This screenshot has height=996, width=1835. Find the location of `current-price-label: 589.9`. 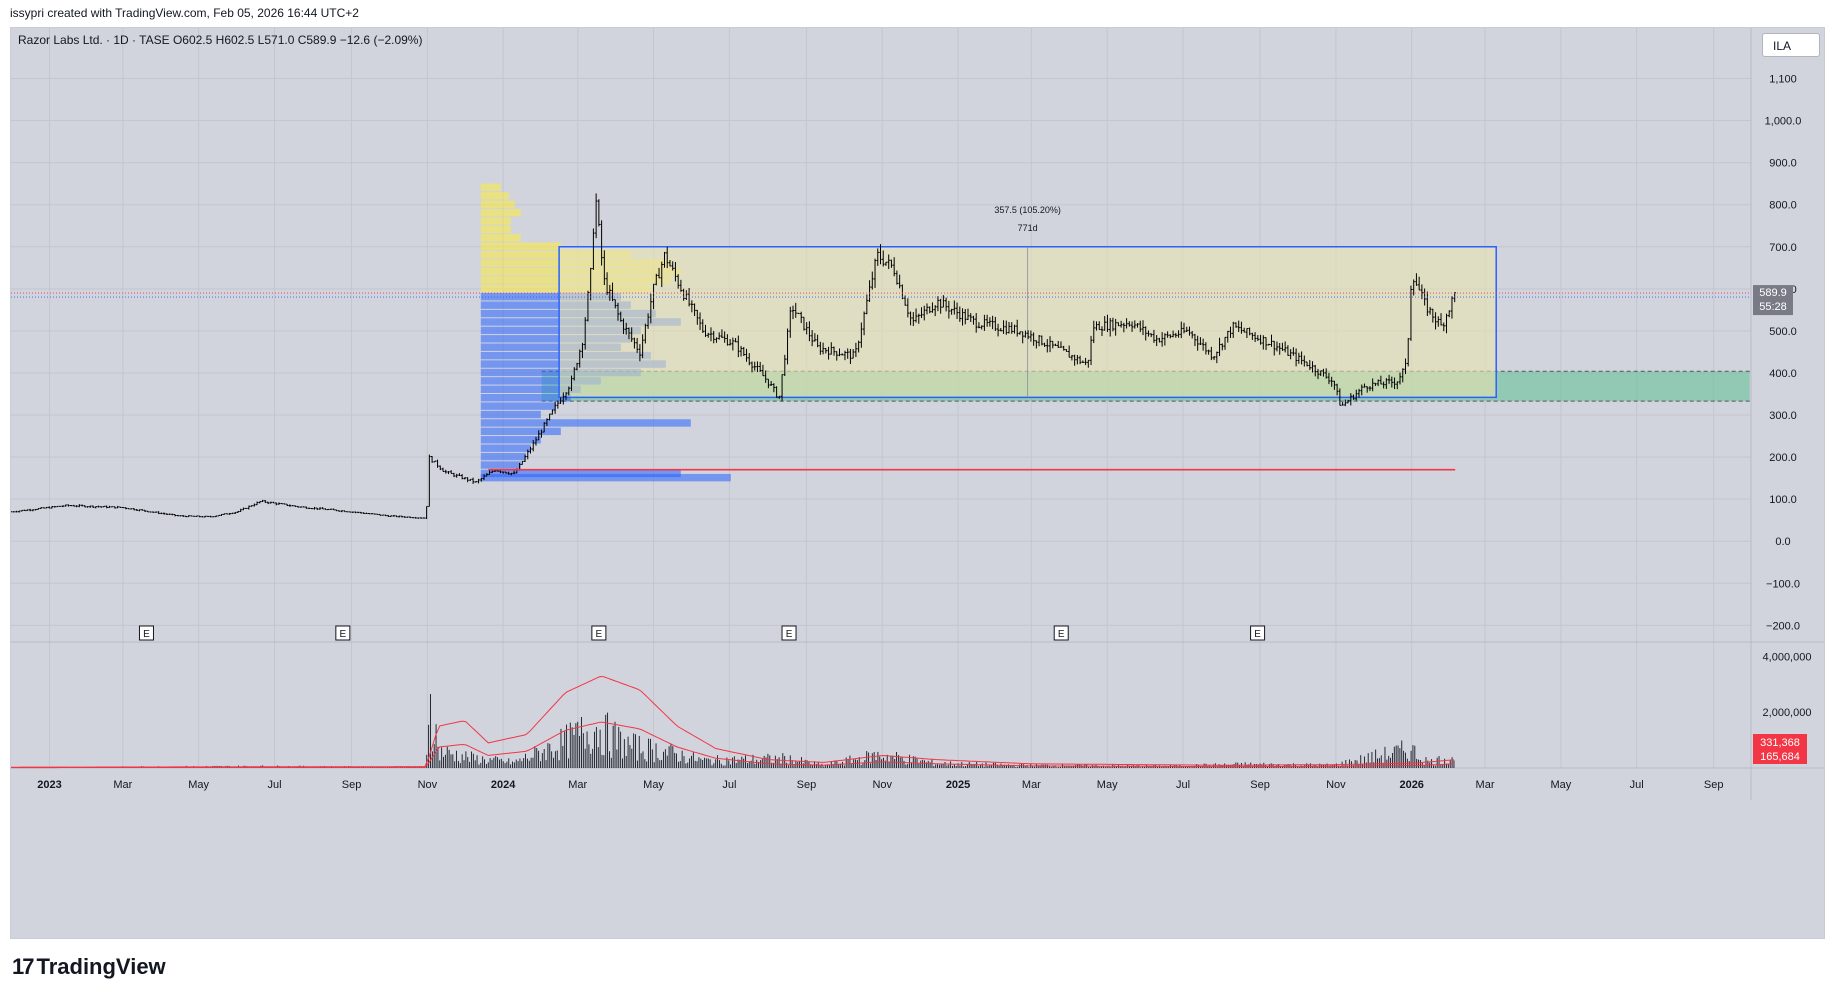

current-price-label: 589.9 is located at coordinates (1773, 293).